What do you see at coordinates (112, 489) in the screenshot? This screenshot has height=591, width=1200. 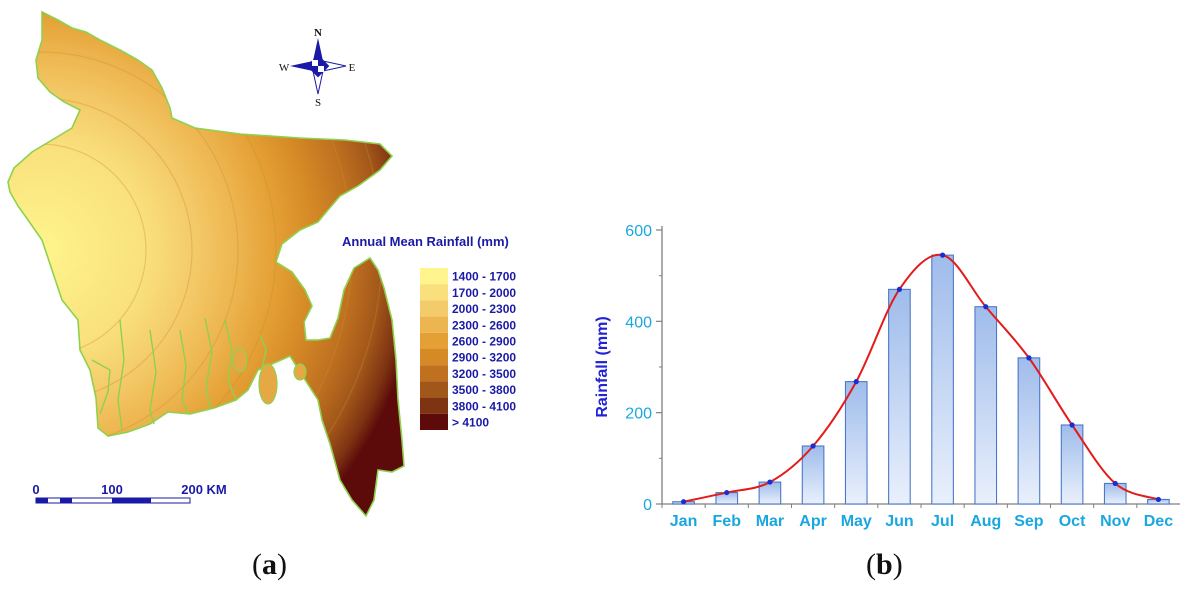 I see `scale-label-100: 100` at bounding box center [112, 489].